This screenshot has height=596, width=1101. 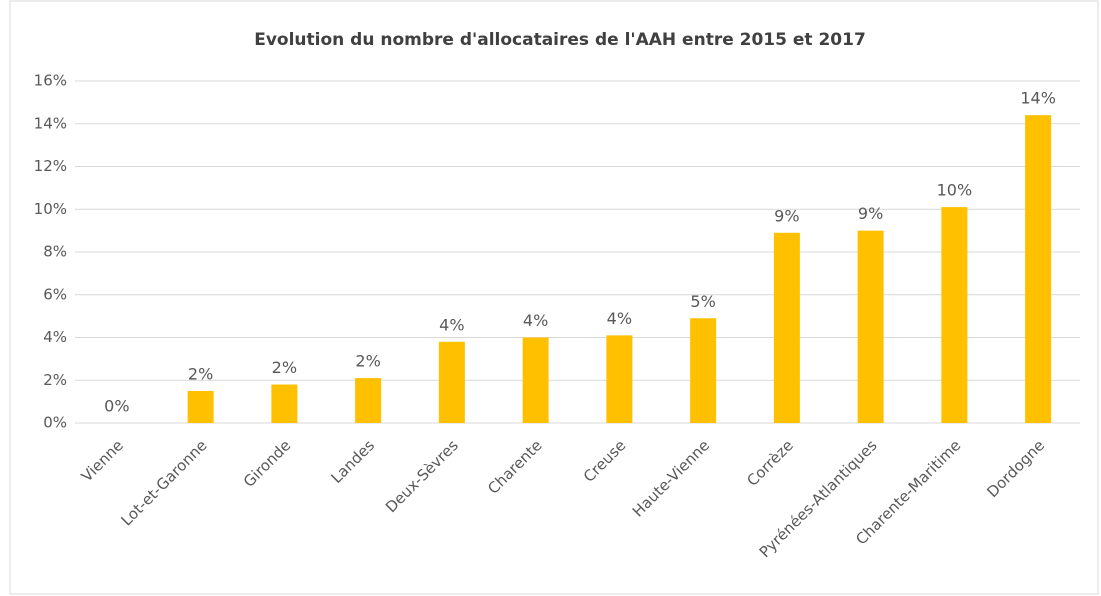 What do you see at coordinates (55, 252) in the screenshot?
I see `y-tick-label: 8%` at bounding box center [55, 252].